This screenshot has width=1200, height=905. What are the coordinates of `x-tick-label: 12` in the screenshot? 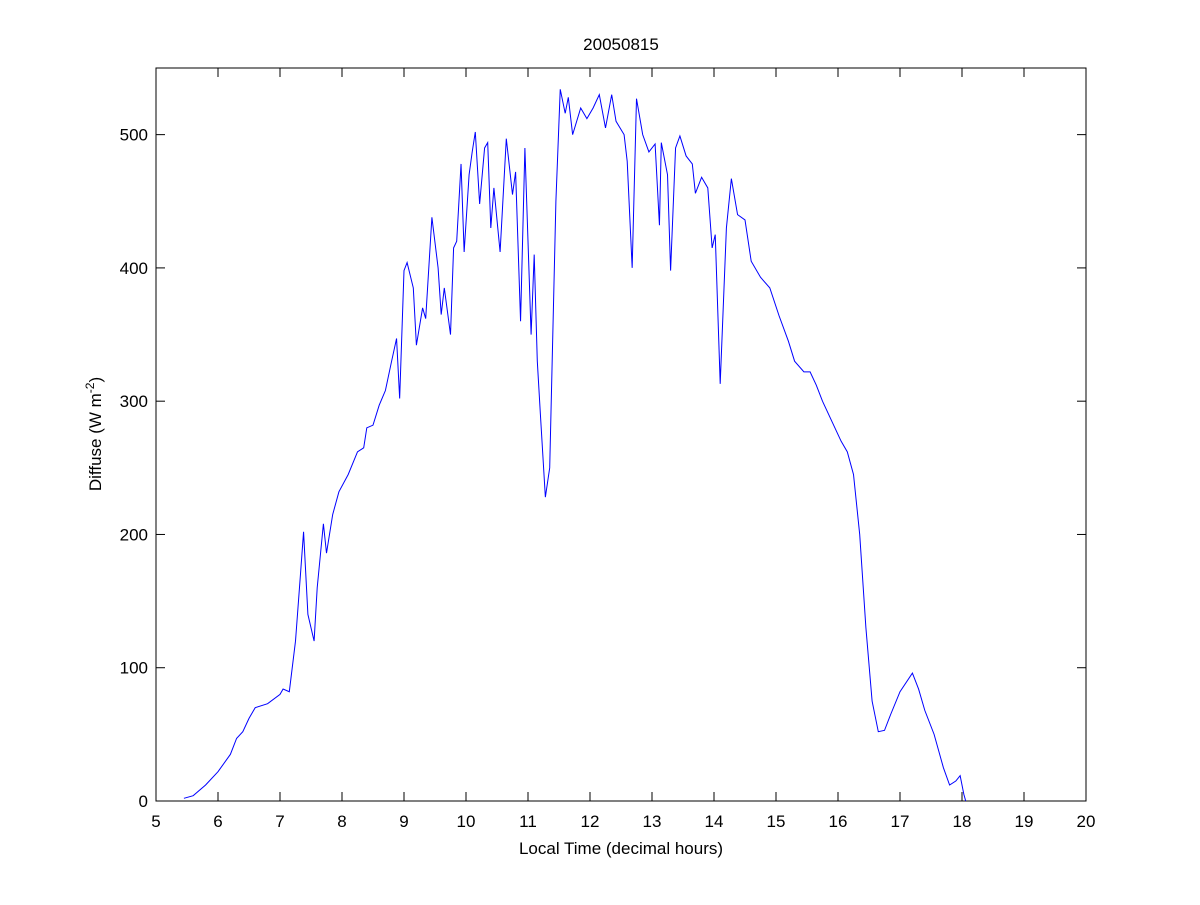 It's located at (590, 821).